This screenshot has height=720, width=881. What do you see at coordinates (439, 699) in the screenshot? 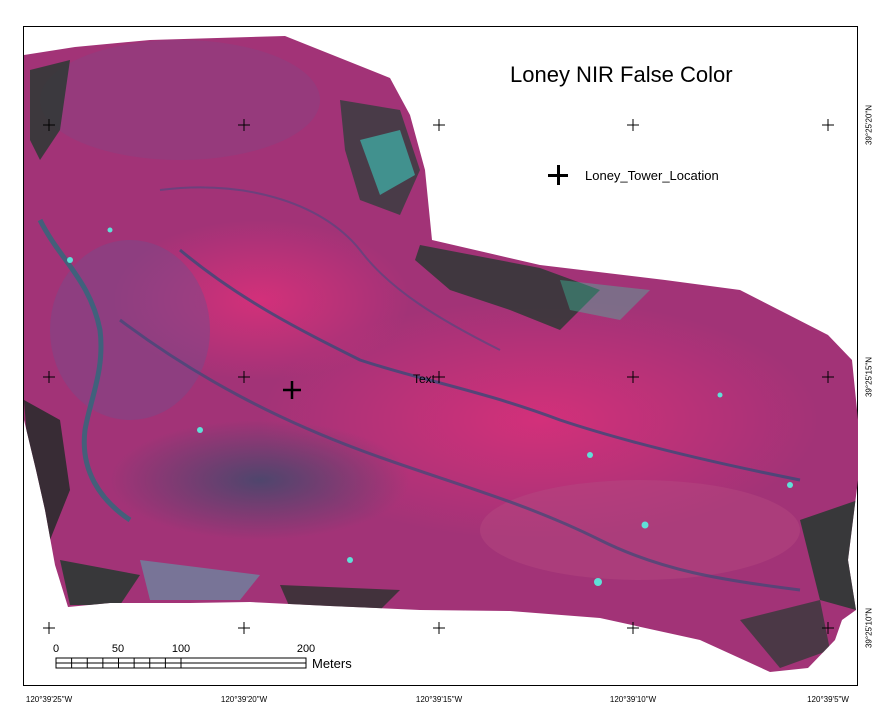
I see `longitude-label: 120°39'15"W` at bounding box center [439, 699].